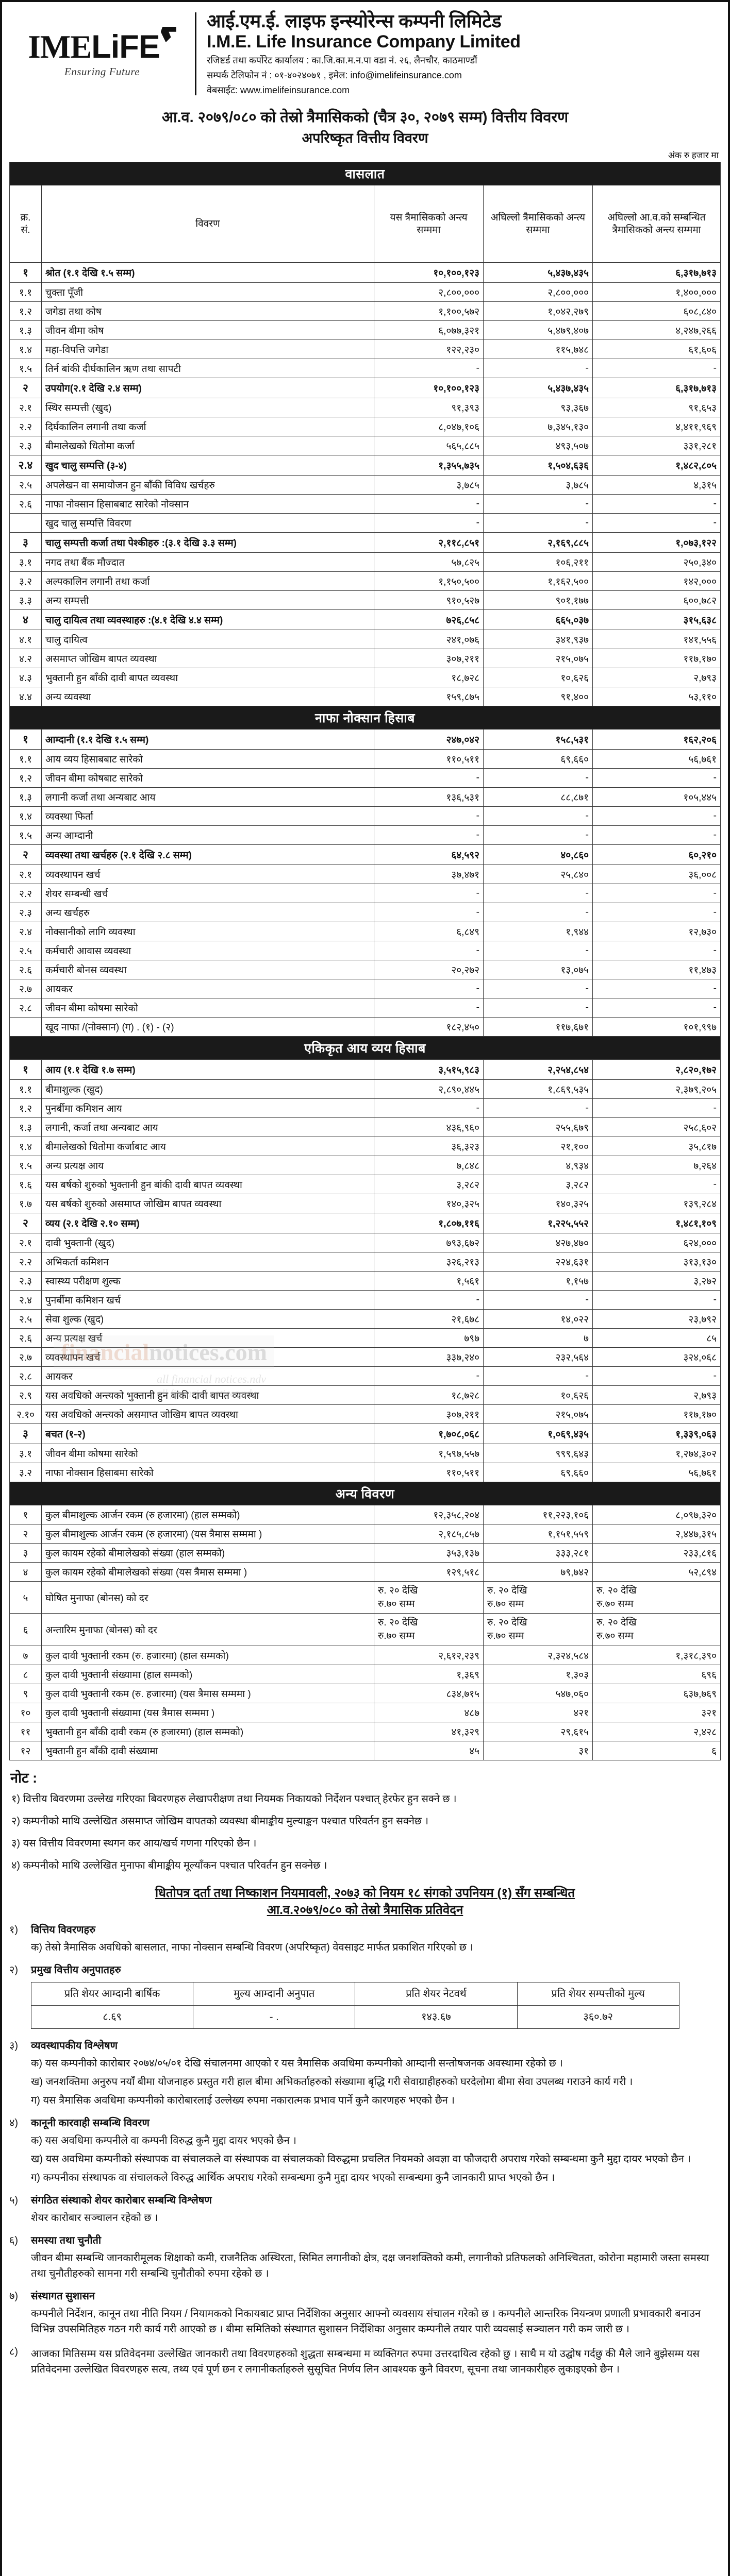 This screenshot has height=2576, width=730. I want to click on company-website: वेबसाईट: www.imelifeinsurance.com, so click(278, 90).